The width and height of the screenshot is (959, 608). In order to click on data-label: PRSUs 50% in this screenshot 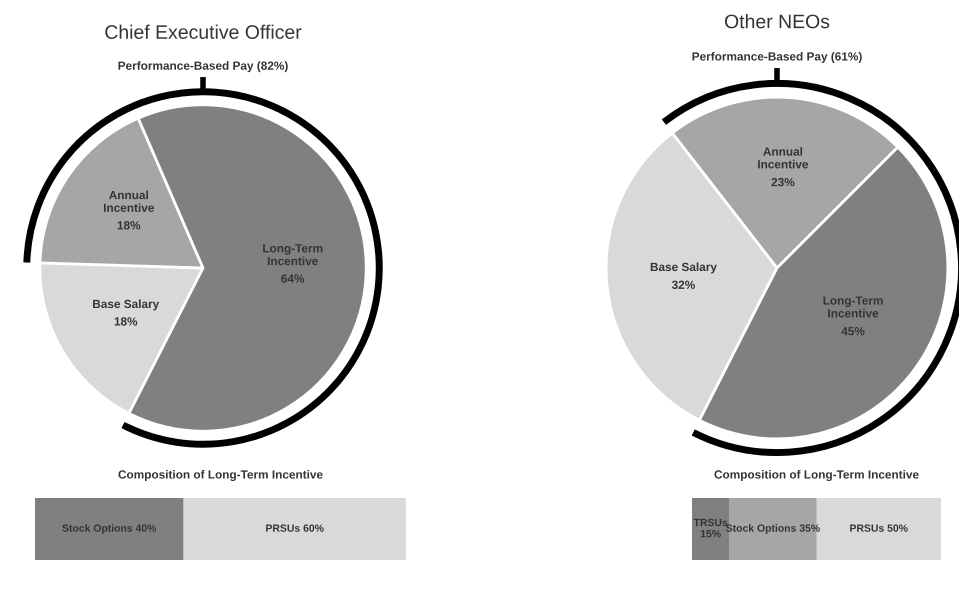, I will do `click(879, 528)`.